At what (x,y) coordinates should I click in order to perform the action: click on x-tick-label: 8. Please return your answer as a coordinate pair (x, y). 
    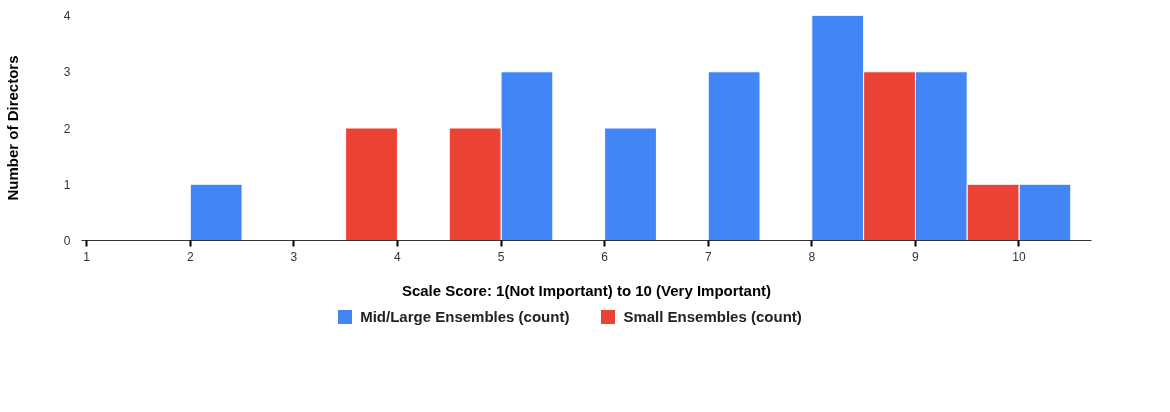
    Looking at the image, I should click on (812, 256).